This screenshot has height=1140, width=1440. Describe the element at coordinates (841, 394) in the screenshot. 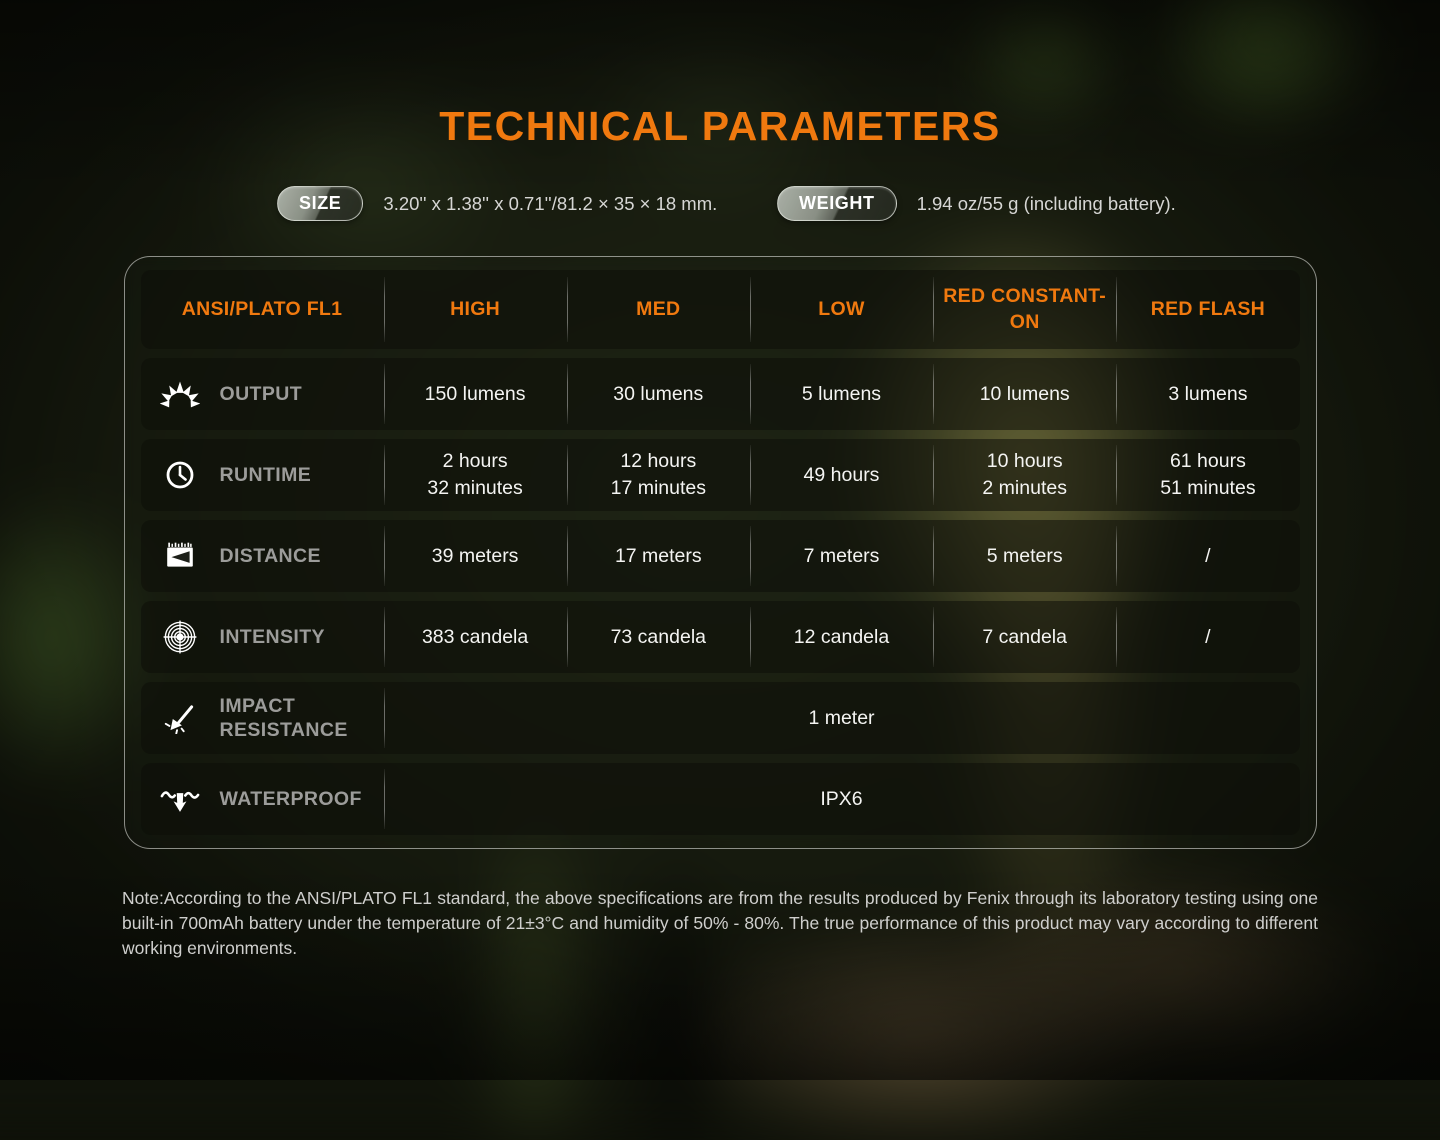

I see `output-low: 5 lumens` at that location.